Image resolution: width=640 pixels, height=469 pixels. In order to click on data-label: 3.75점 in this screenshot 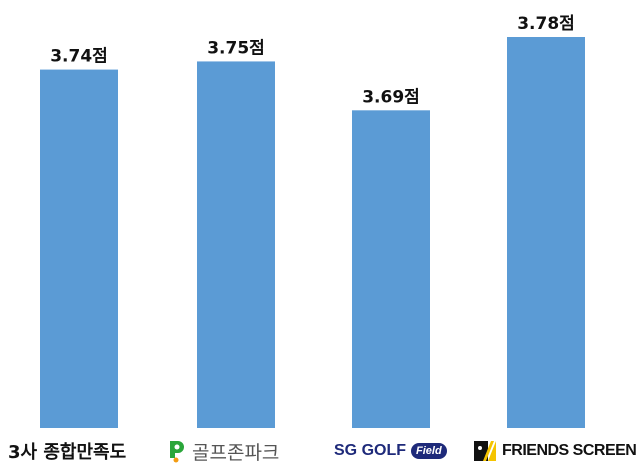, I will do `click(236, 48)`.